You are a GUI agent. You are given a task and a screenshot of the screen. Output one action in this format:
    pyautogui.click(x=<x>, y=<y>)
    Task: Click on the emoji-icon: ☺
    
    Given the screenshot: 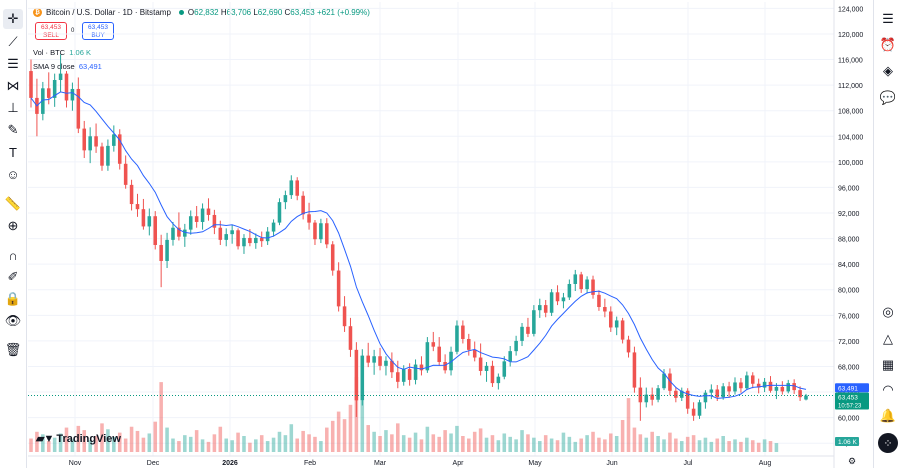 What is the action you would take?
    pyautogui.click(x=13, y=174)
    